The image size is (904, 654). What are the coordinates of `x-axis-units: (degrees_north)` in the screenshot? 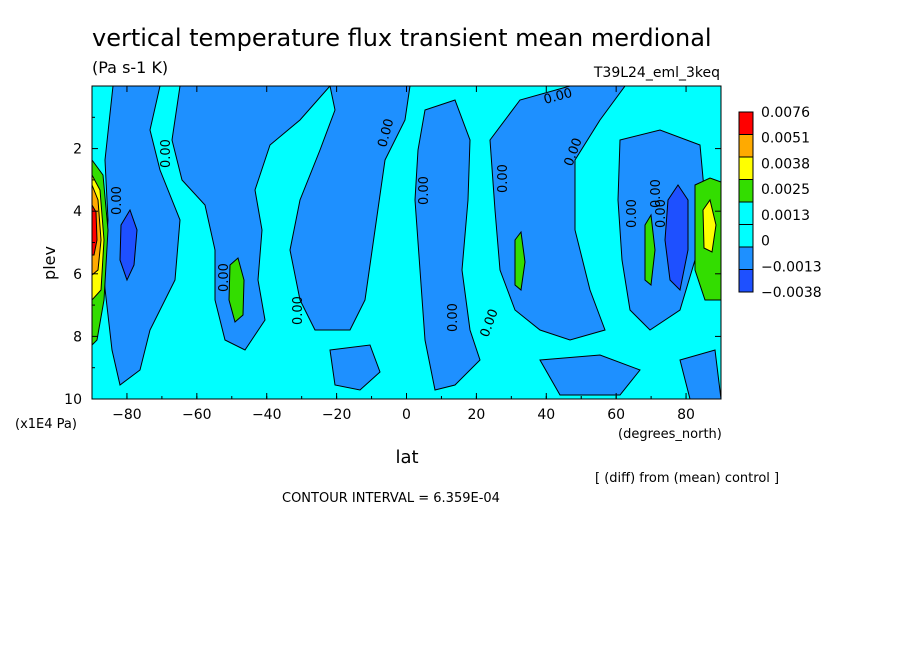 It's located at (670, 434).